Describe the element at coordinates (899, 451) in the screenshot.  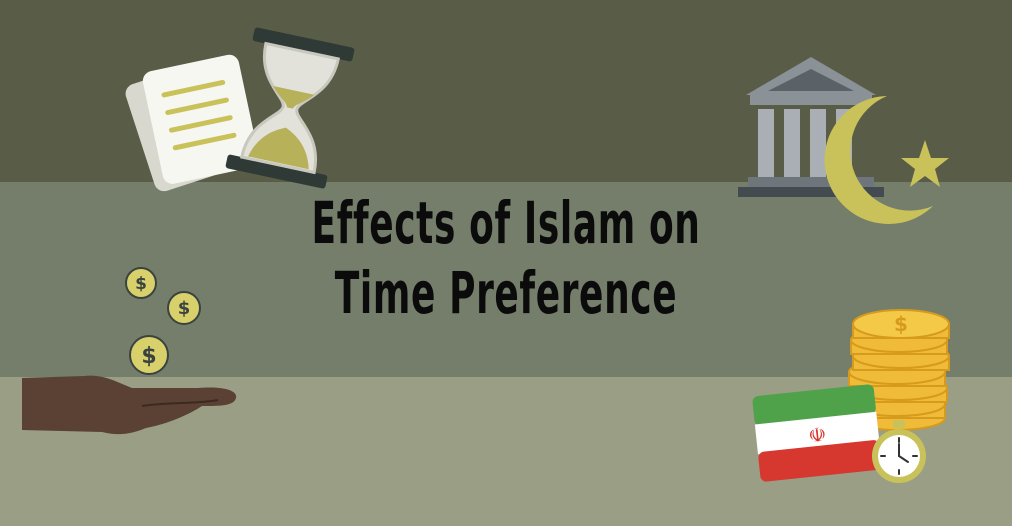
I see `stopwatch-icon` at that location.